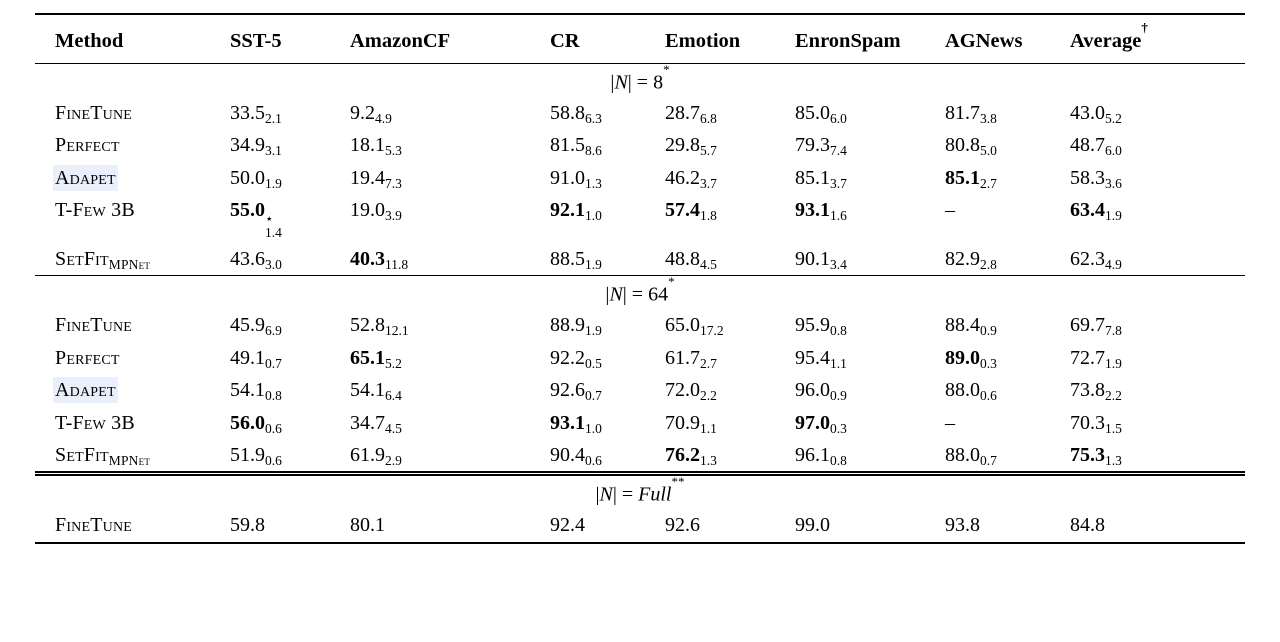 The width and height of the screenshot is (1280, 642). What do you see at coordinates (376, 456) in the screenshot?
I see `metric-cell: 61.92.9` at bounding box center [376, 456].